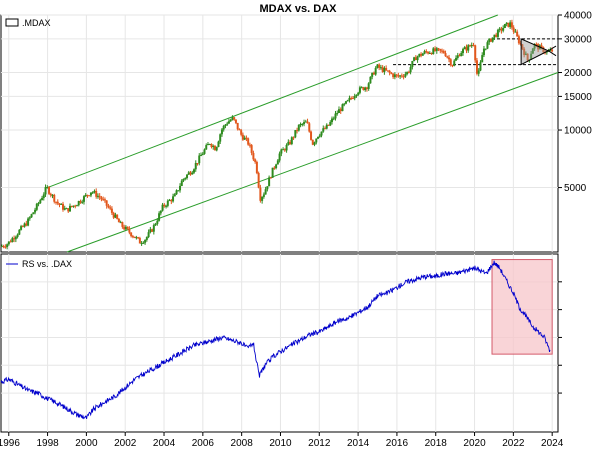  Describe the element at coordinates (397, 443) in the screenshot. I see `x-tick-label: 2016` at that location.